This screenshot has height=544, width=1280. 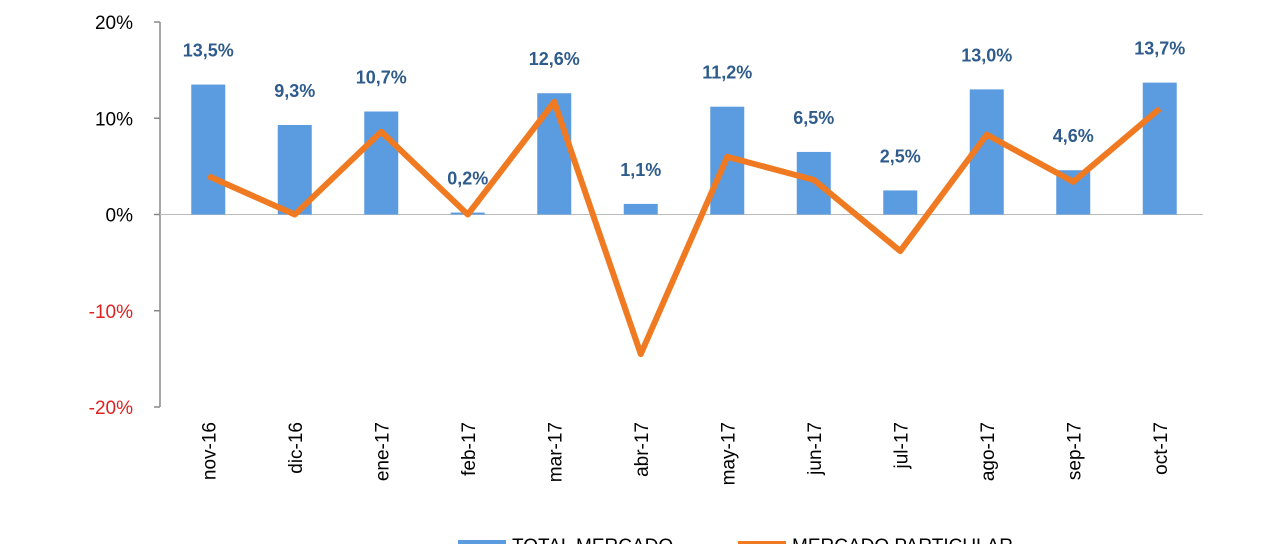 What do you see at coordinates (1161, 448) in the screenshot?
I see `x-tick-label: oct-17` at bounding box center [1161, 448].